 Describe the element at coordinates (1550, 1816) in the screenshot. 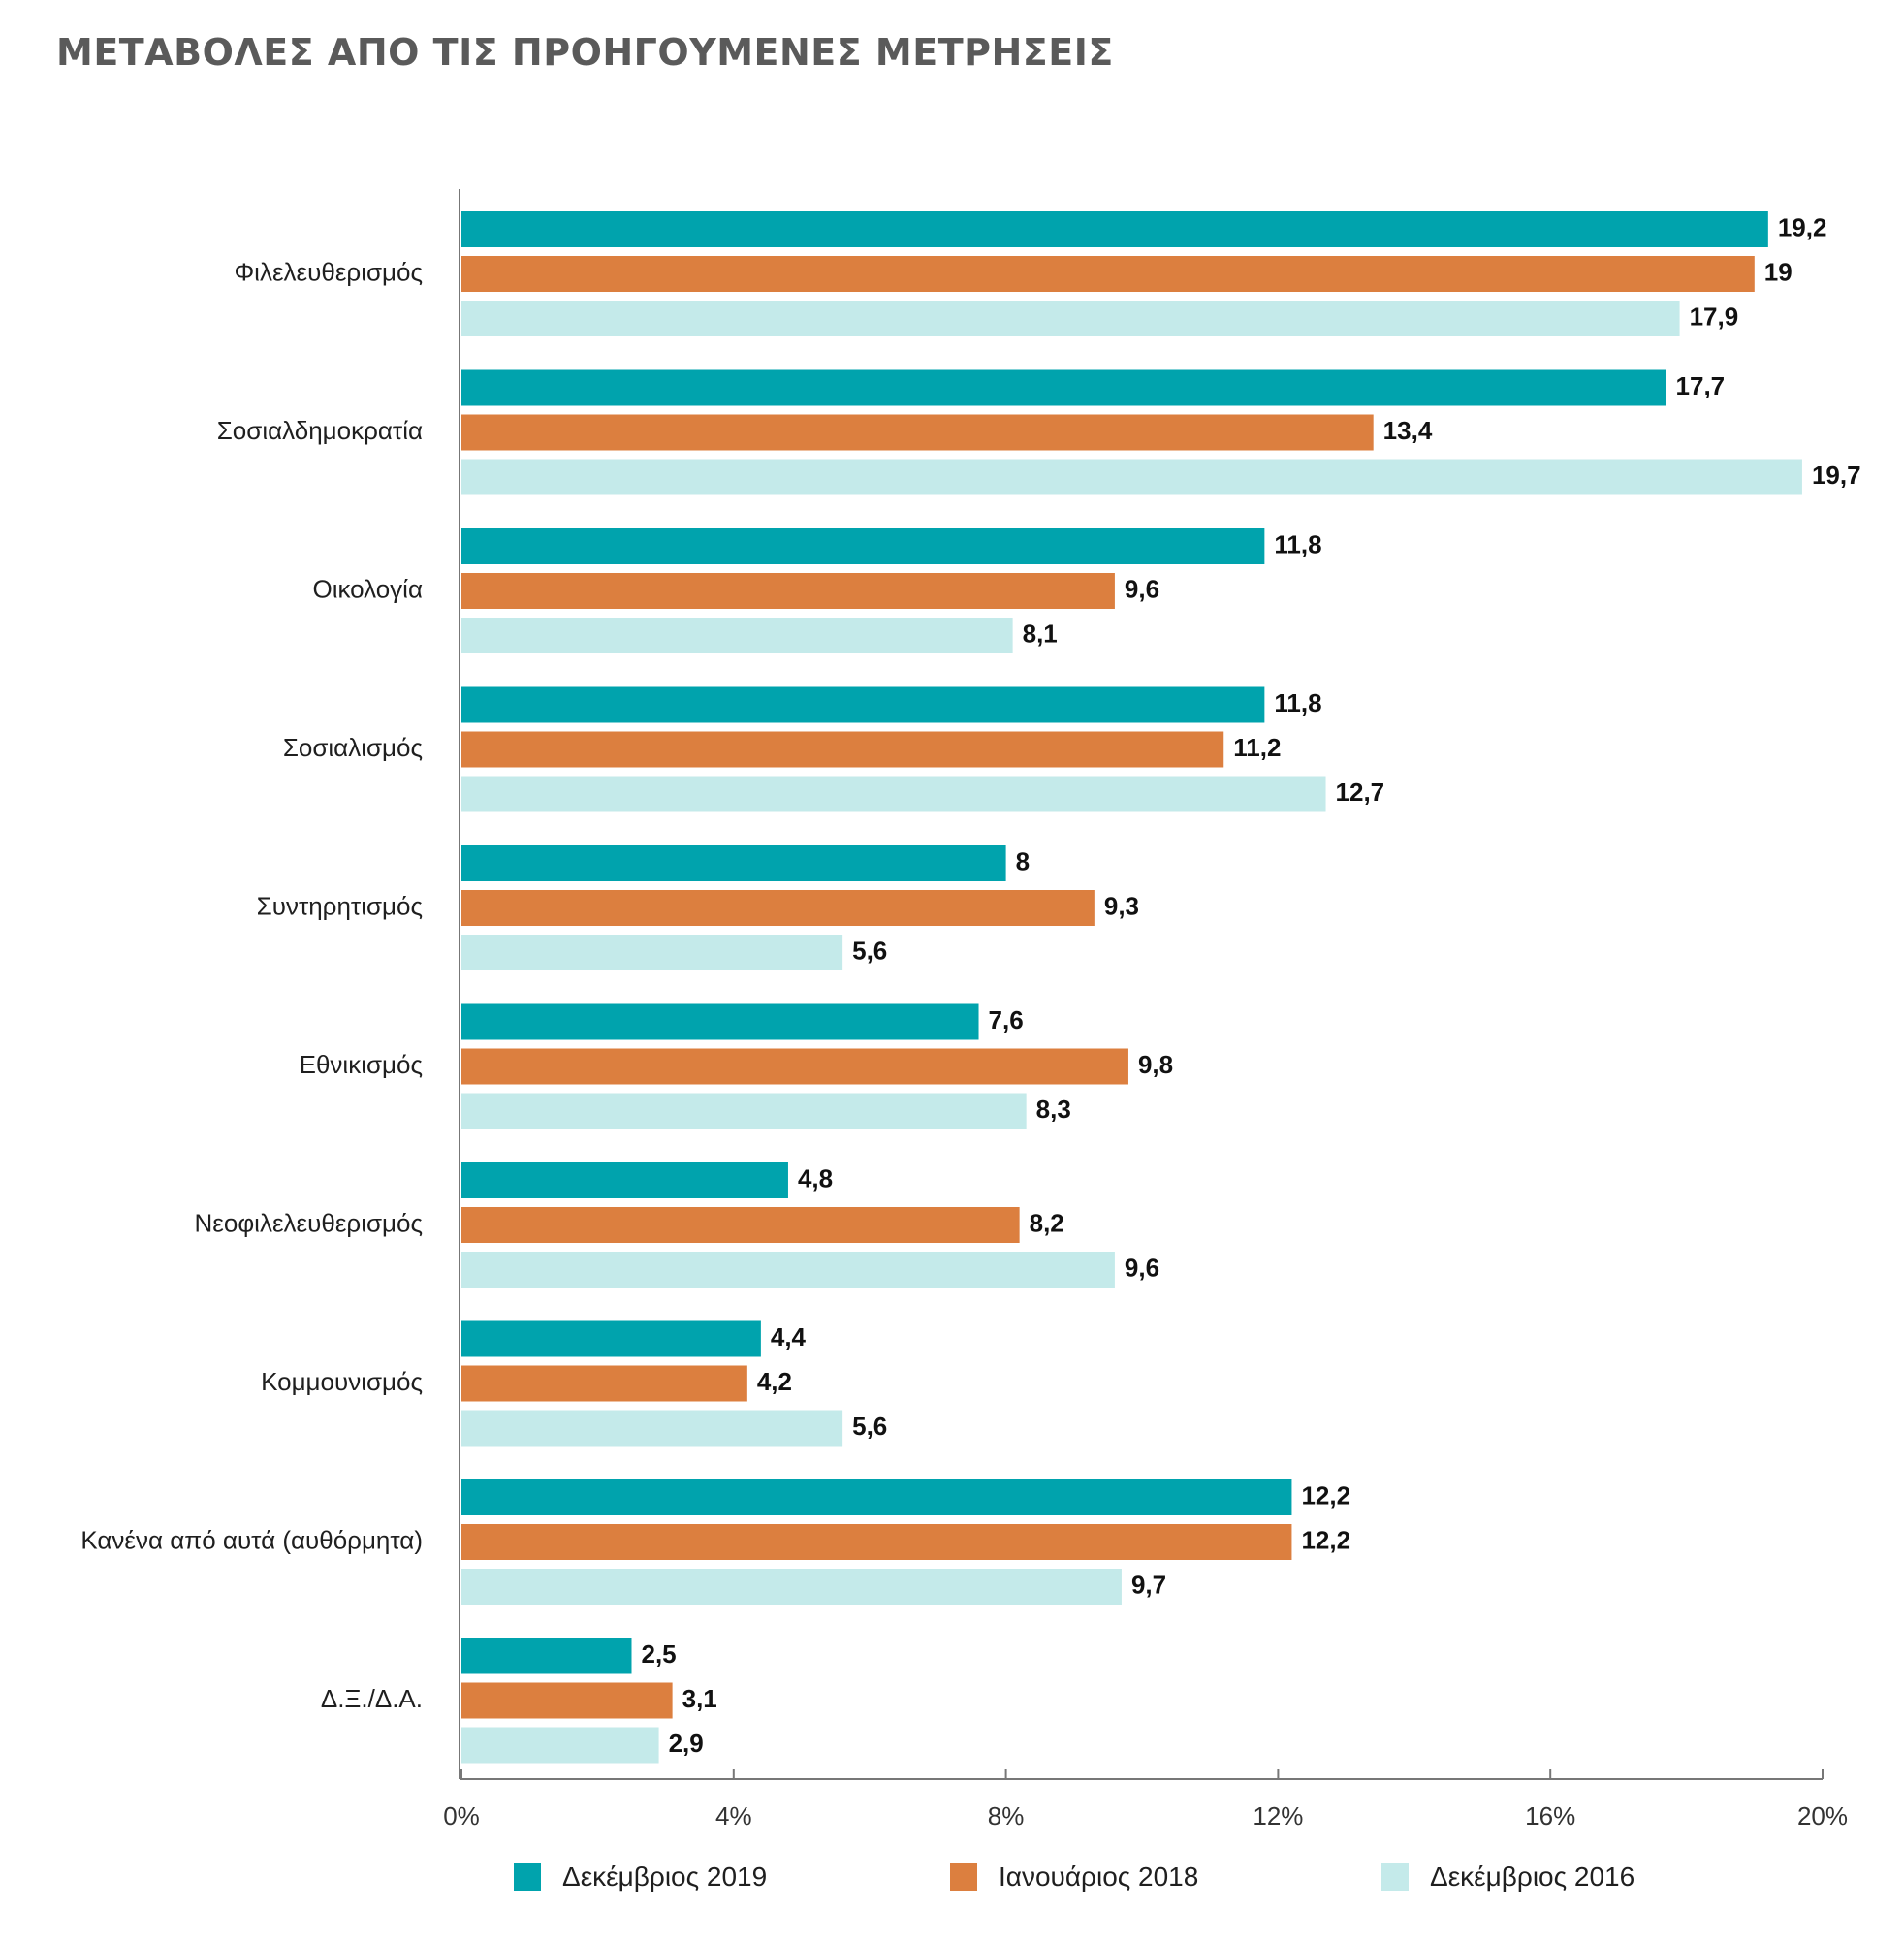

I see `x-tick-label: 16%` at that location.